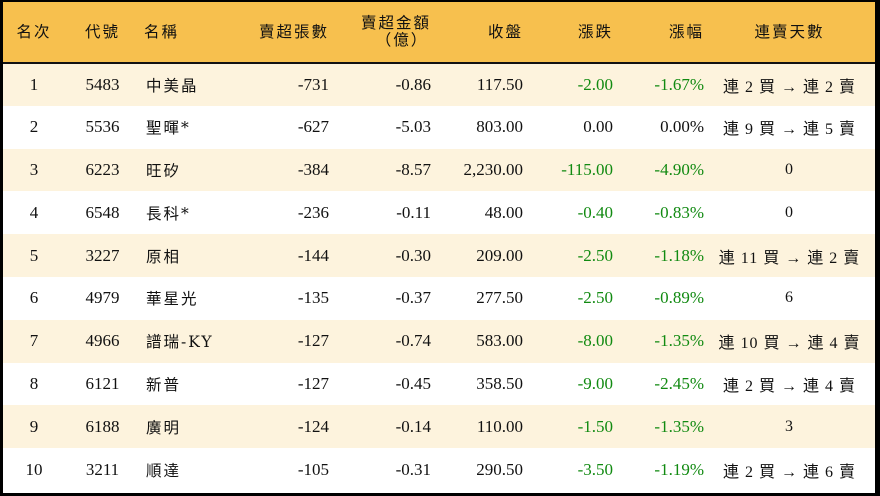  What do you see at coordinates (499, 469) in the screenshot?
I see `close-cell: 290.50` at bounding box center [499, 469].